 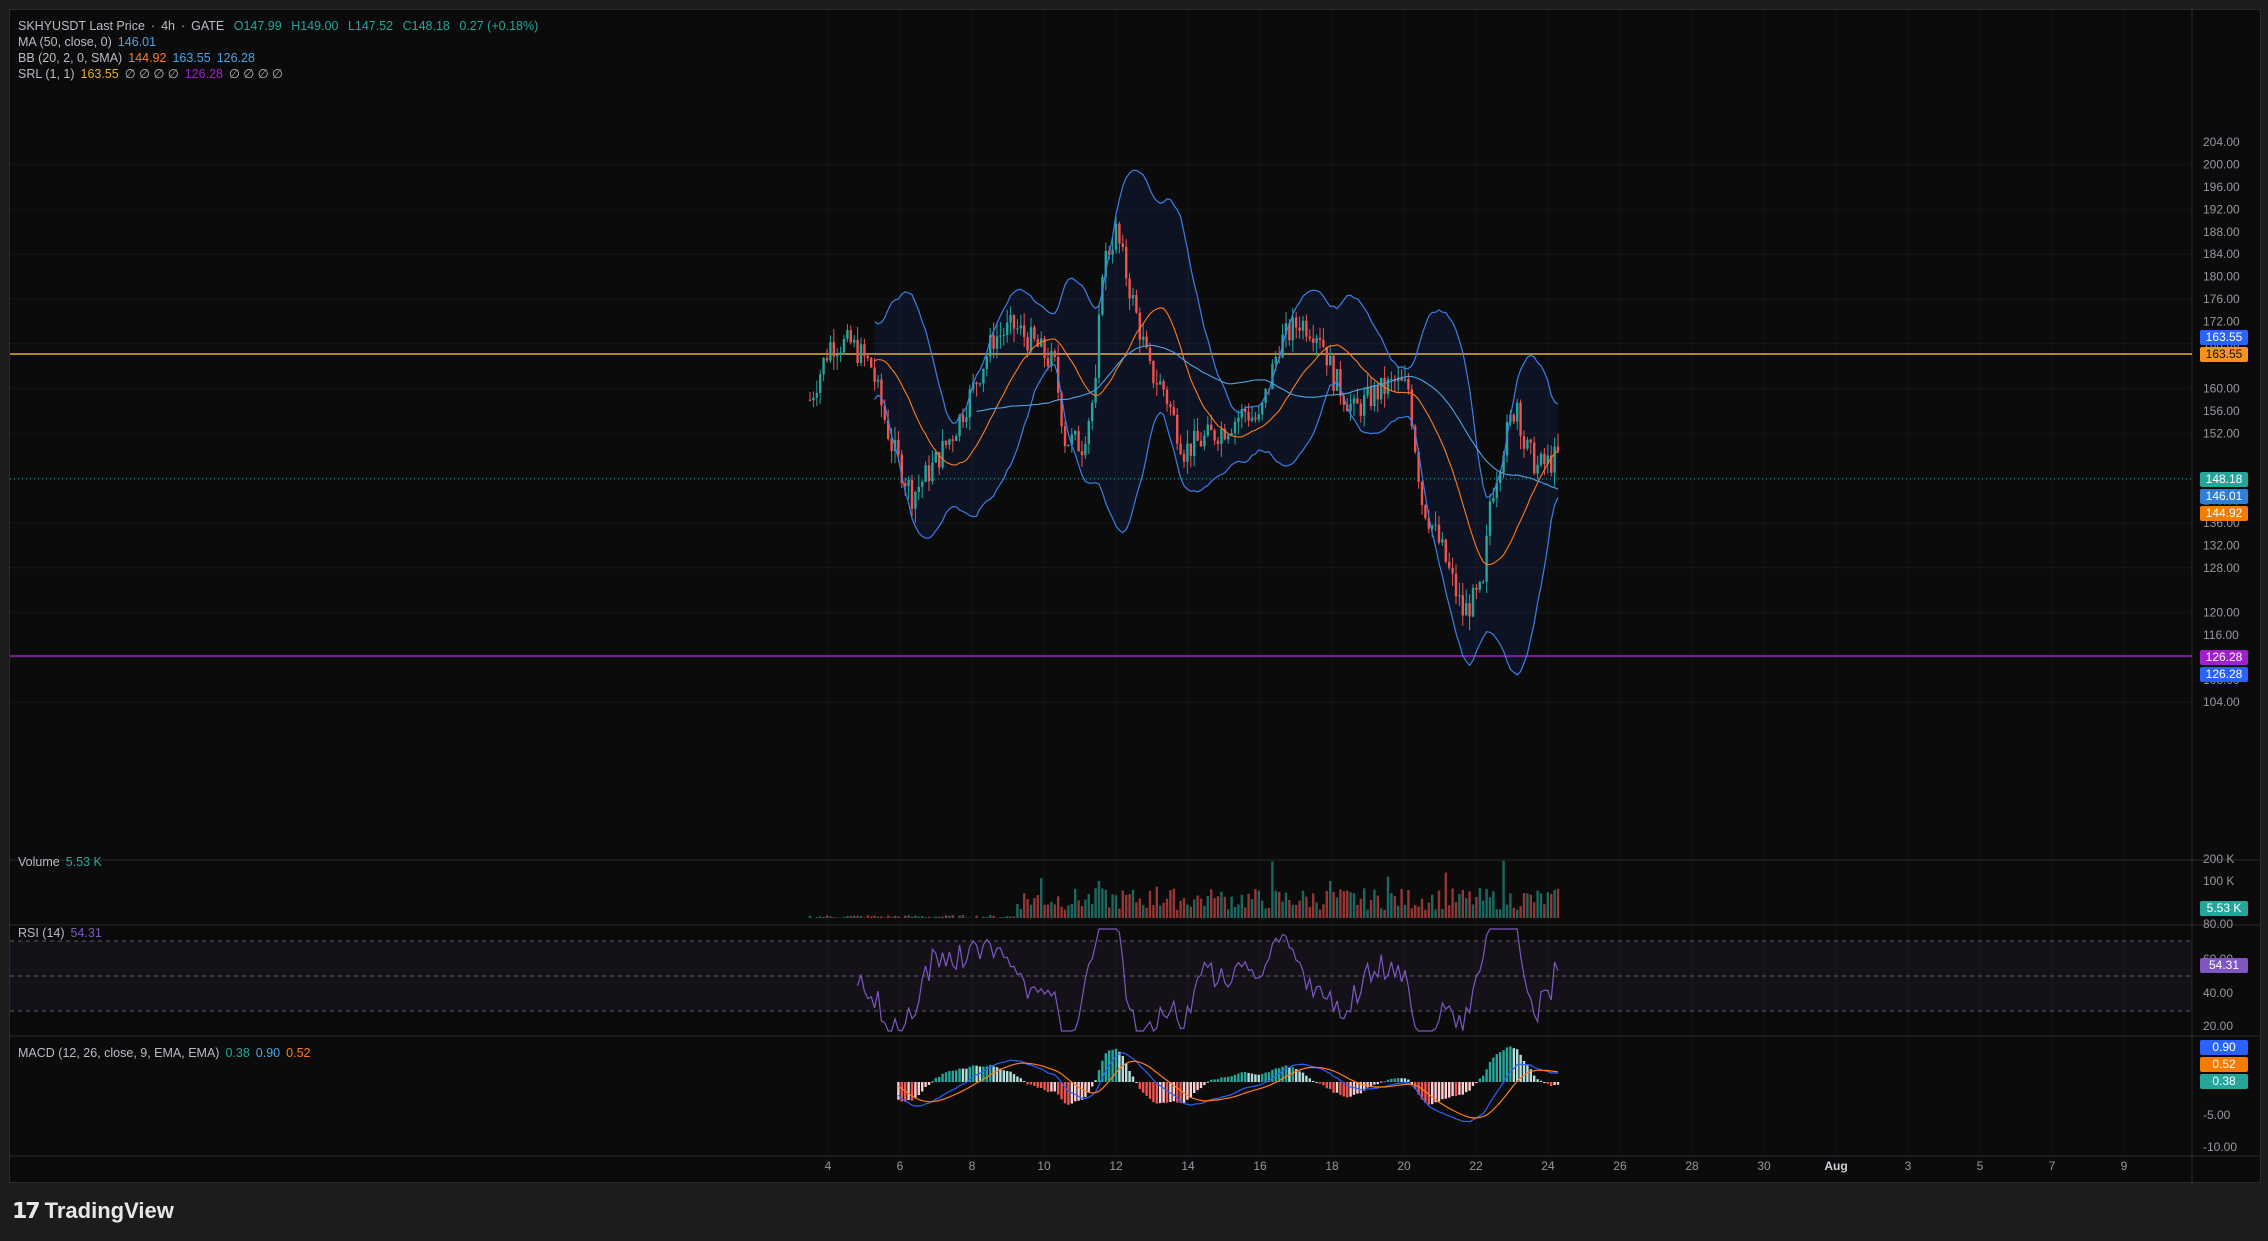 What do you see at coordinates (255, 74) in the screenshot?
I see `srl-empty-2: ∅ ∅ ∅ ∅` at bounding box center [255, 74].